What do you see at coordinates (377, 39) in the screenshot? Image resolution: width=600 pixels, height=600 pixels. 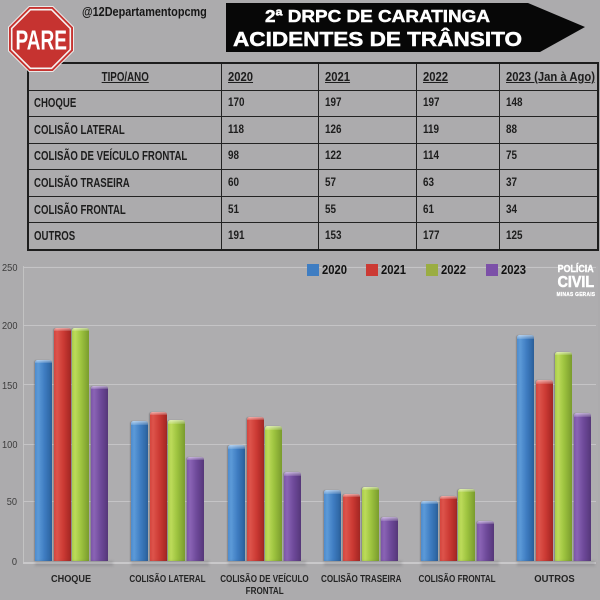 I see `svg-text: ACIDENTES DE TRÂNSITO` at bounding box center [377, 39].